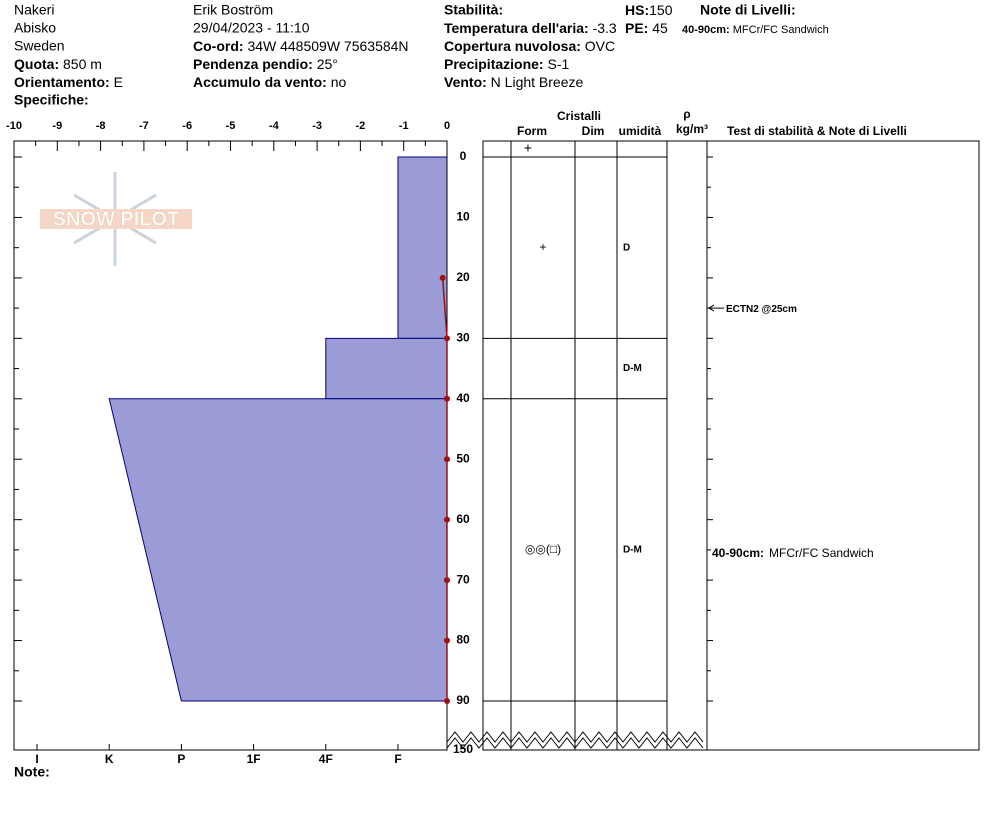  What do you see at coordinates (640, 131) in the screenshot?
I see `col-header: umidità` at bounding box center [640, 131].